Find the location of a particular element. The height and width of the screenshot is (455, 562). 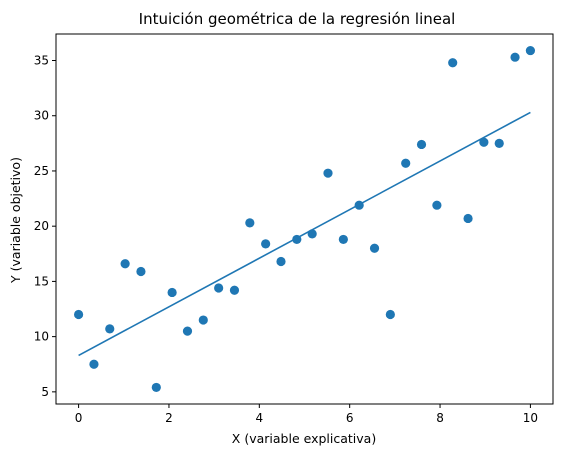

x-tick-label: 0 is located at coordinates (79, 418).